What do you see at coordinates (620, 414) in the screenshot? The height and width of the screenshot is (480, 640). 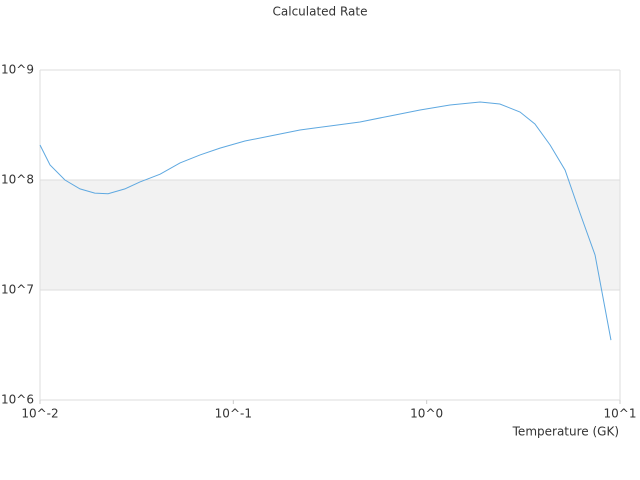 I see `x-tick-label: 10^1` at bounding box center [620, 414].